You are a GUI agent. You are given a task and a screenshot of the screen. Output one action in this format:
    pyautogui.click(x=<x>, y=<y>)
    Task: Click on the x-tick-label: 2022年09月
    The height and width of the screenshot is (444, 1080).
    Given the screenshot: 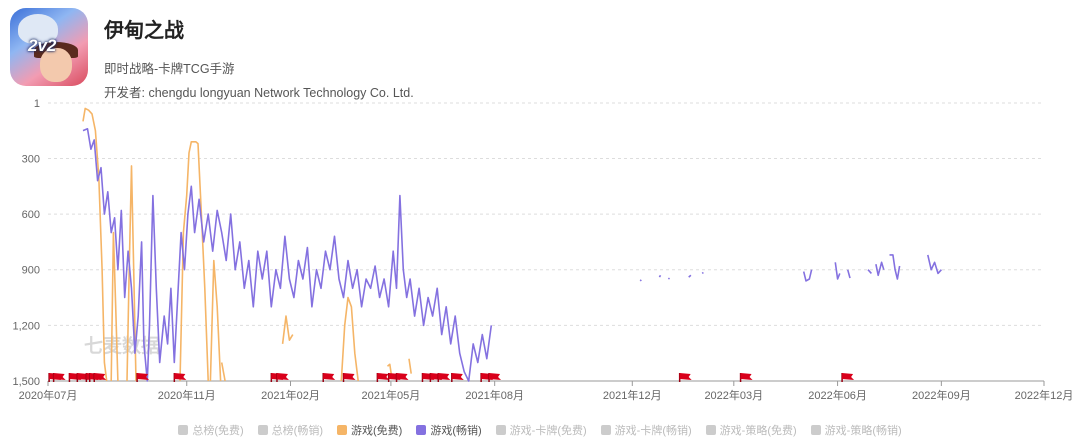 What is the action you would take?
    pyautogui.click(x=941, y=395)
    